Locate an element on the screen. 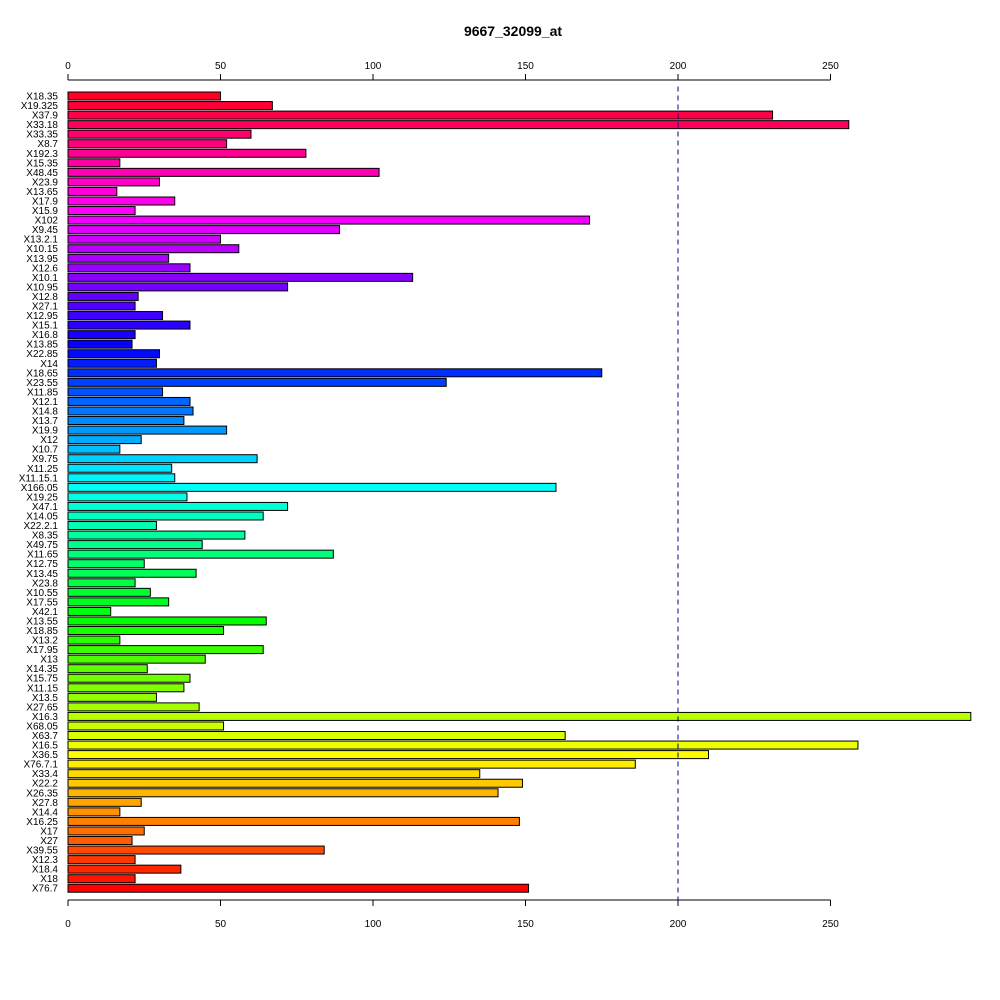 This screenshot has width=1000, height=1000. bottom-x-axis: 0 50 100 150 200 250 is located at coordinates (452, 914).